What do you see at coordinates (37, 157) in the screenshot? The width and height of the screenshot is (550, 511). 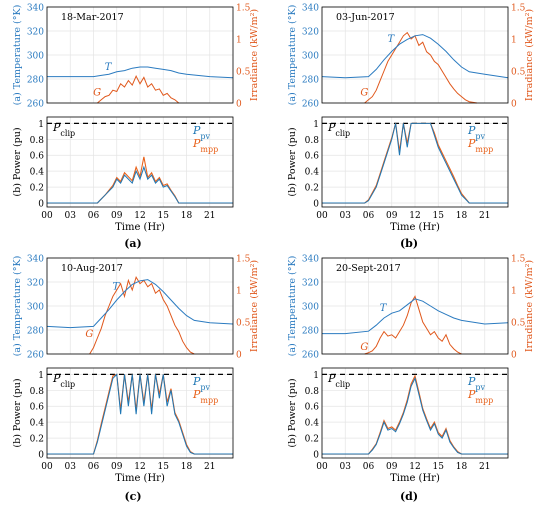 I see `power-tick-label: 0.6` at bounding box center [37, 157].